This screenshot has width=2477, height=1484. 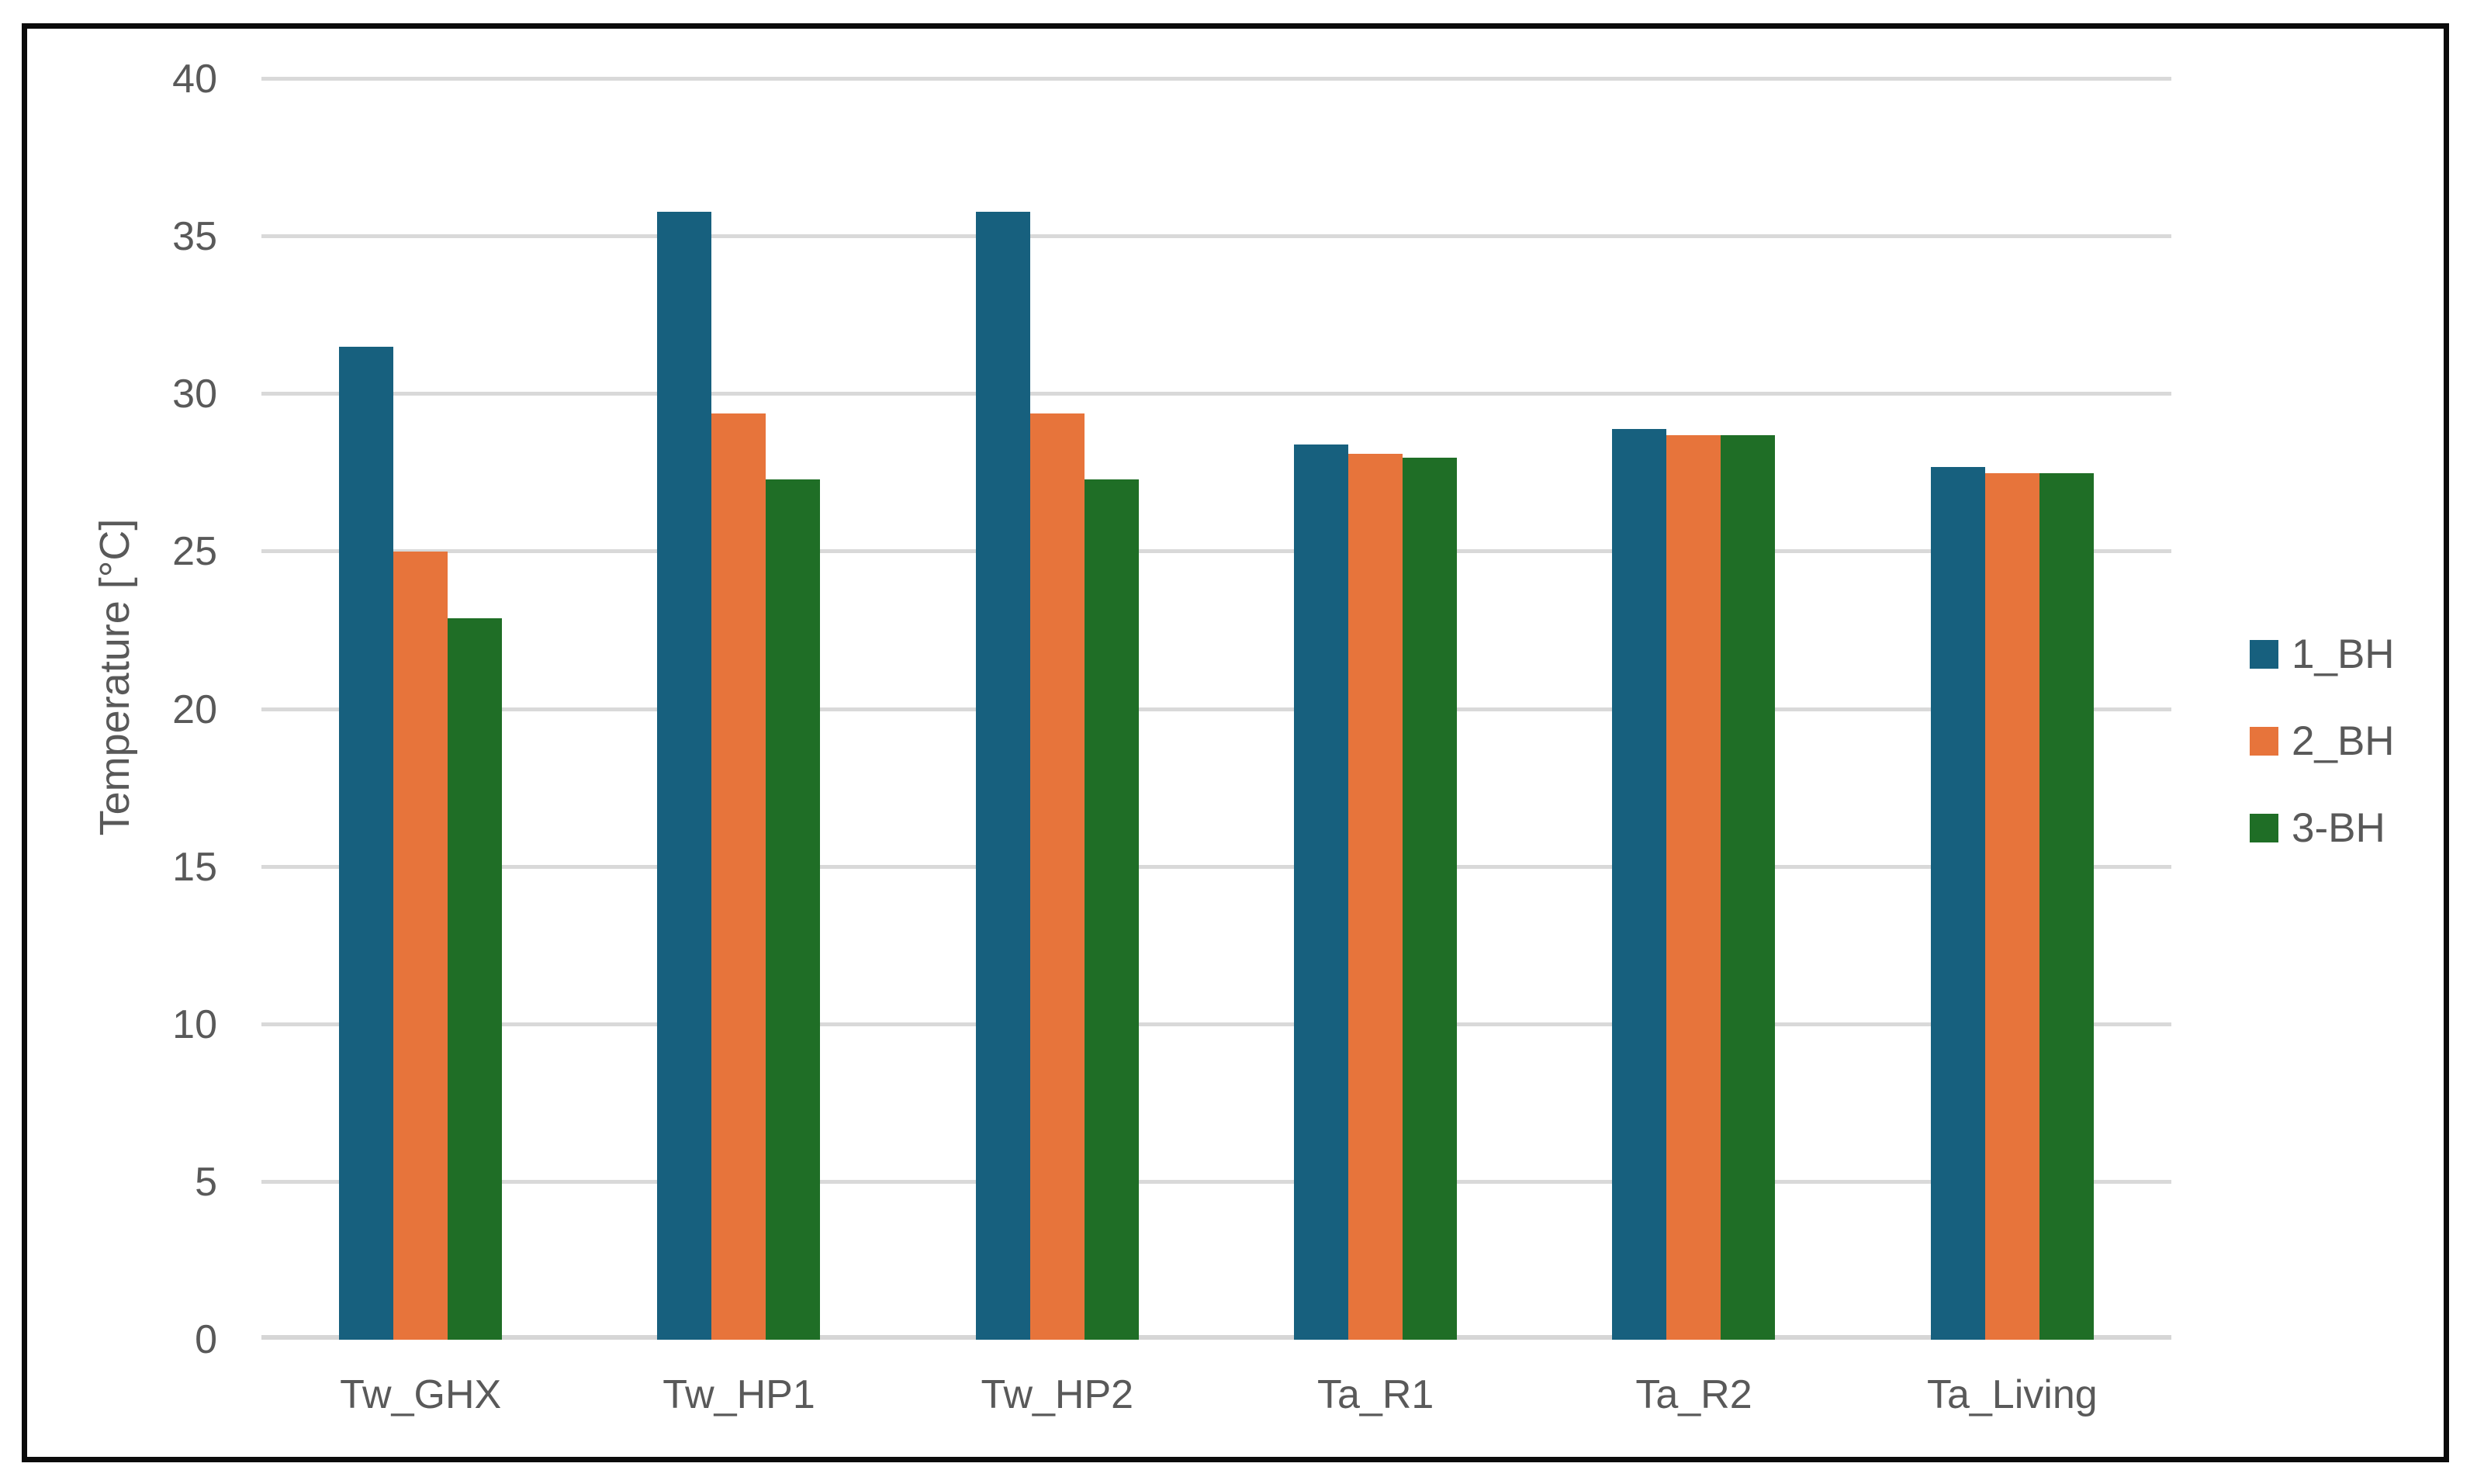 I want to click on bar-1_BH-Ta_R2, so click(x=1639, y=884).